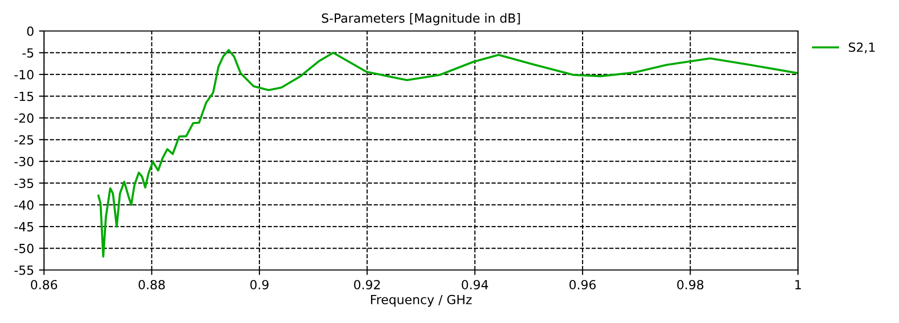  Describe the element at coordinates (28, 53) in the screenshot. I see `y-tick-label: -5` at that location.